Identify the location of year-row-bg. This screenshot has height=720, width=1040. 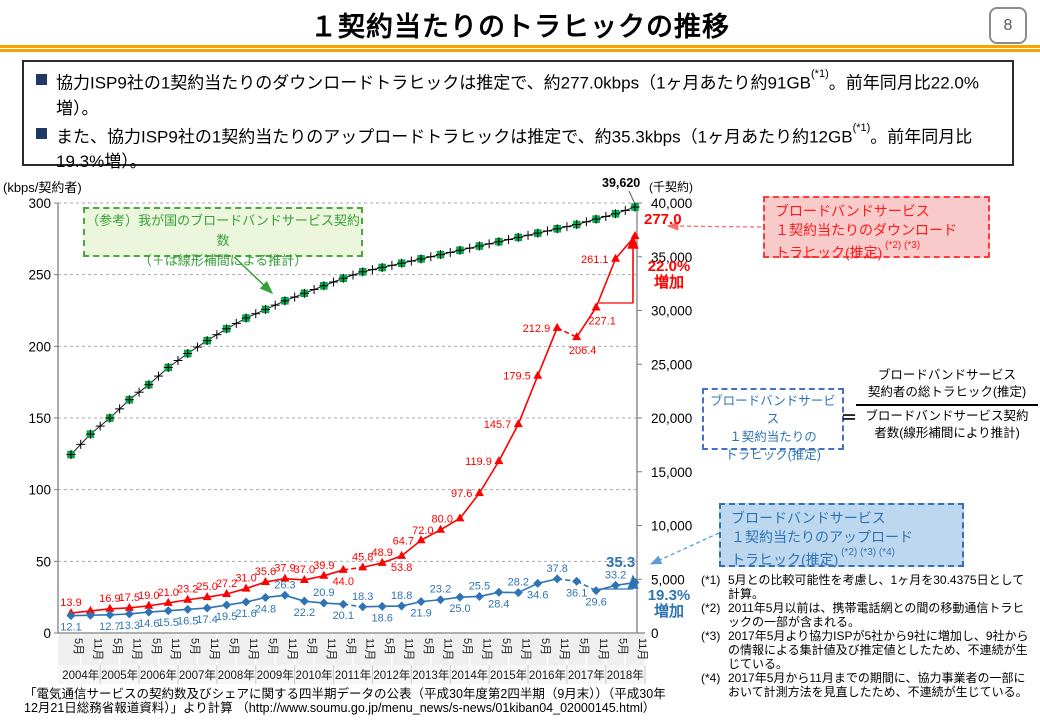
(351, 674).